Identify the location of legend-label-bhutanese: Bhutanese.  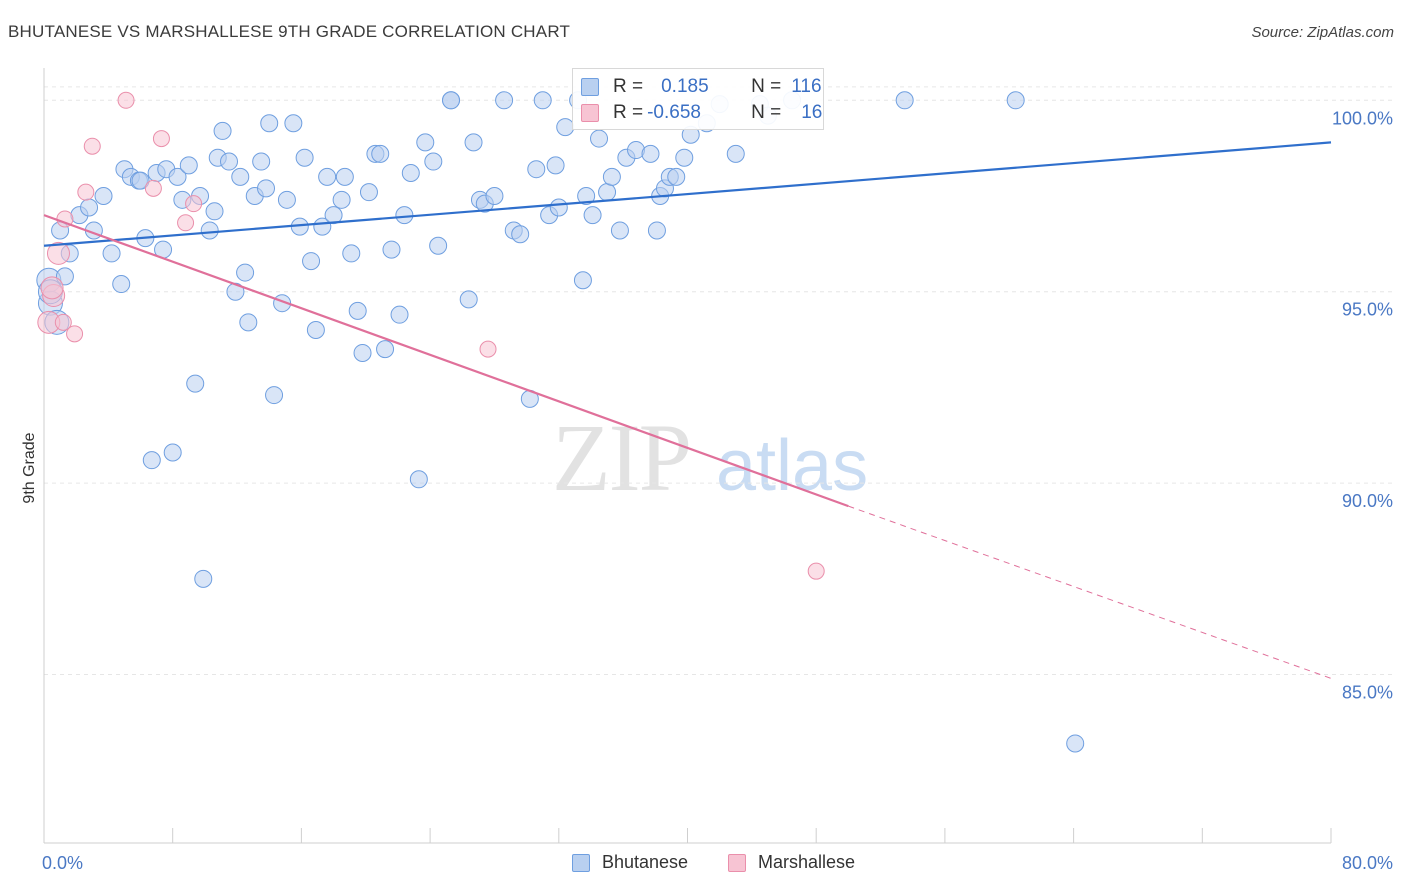
(645, 862).